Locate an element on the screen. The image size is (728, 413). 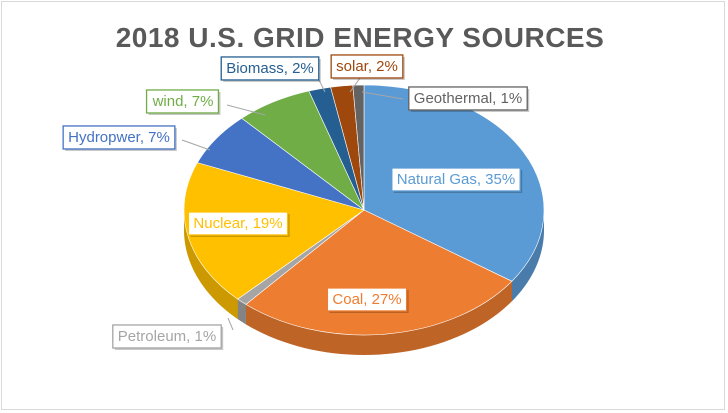
data-label-hydropwer: Hydropwer, 7% is located at coordinates (119, 138).